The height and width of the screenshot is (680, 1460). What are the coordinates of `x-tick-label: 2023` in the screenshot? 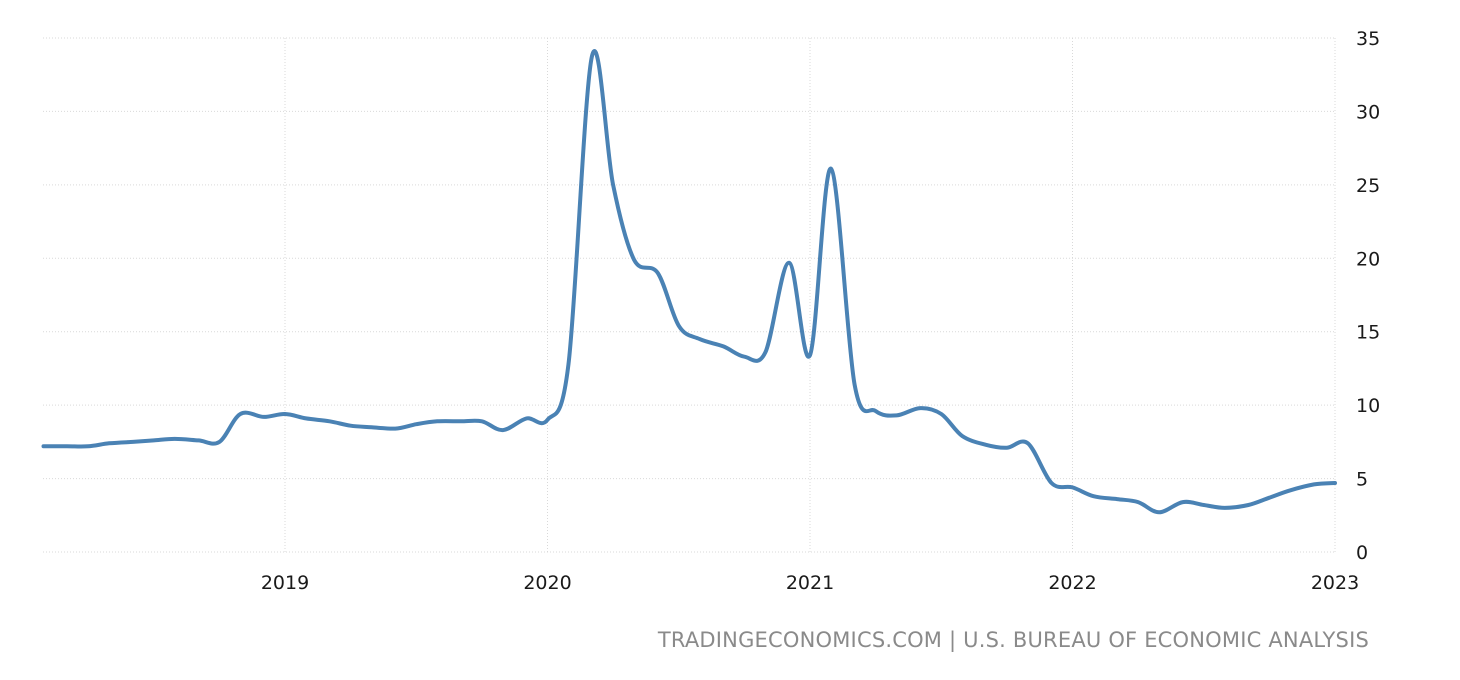 It's located at (1335, 583).